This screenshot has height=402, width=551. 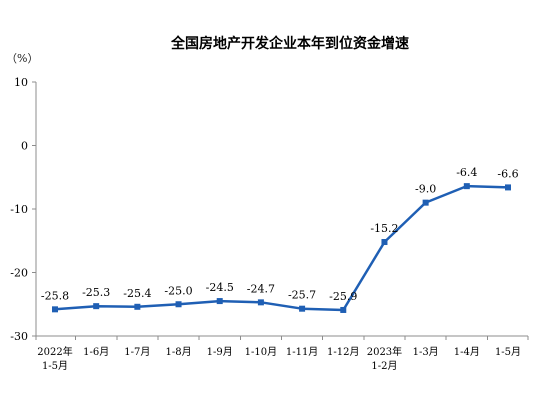 I want to click on data-label: -25.8, so click(x=55, y=295).